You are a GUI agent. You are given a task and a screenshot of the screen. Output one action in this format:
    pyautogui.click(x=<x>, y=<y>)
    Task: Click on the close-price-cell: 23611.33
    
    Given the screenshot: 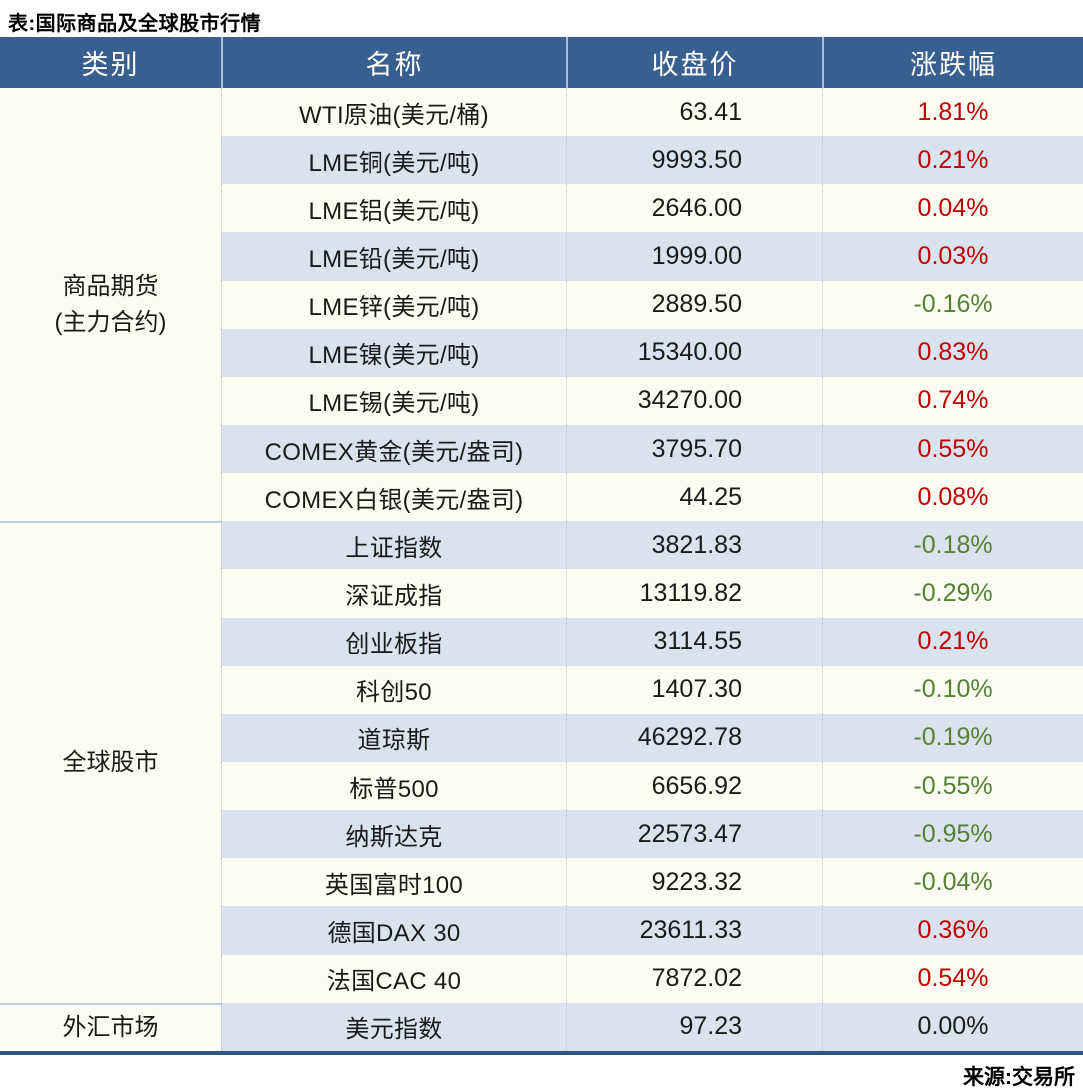 What is the action you would take?
    pyautogui.click(x=694, y=930)
    